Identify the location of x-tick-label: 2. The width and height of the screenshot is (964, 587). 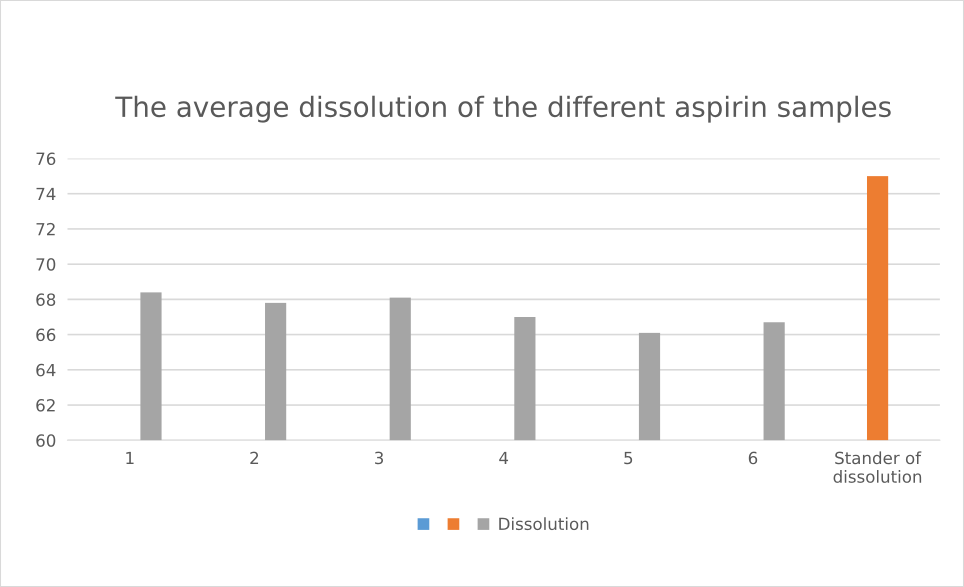
(254, 458).